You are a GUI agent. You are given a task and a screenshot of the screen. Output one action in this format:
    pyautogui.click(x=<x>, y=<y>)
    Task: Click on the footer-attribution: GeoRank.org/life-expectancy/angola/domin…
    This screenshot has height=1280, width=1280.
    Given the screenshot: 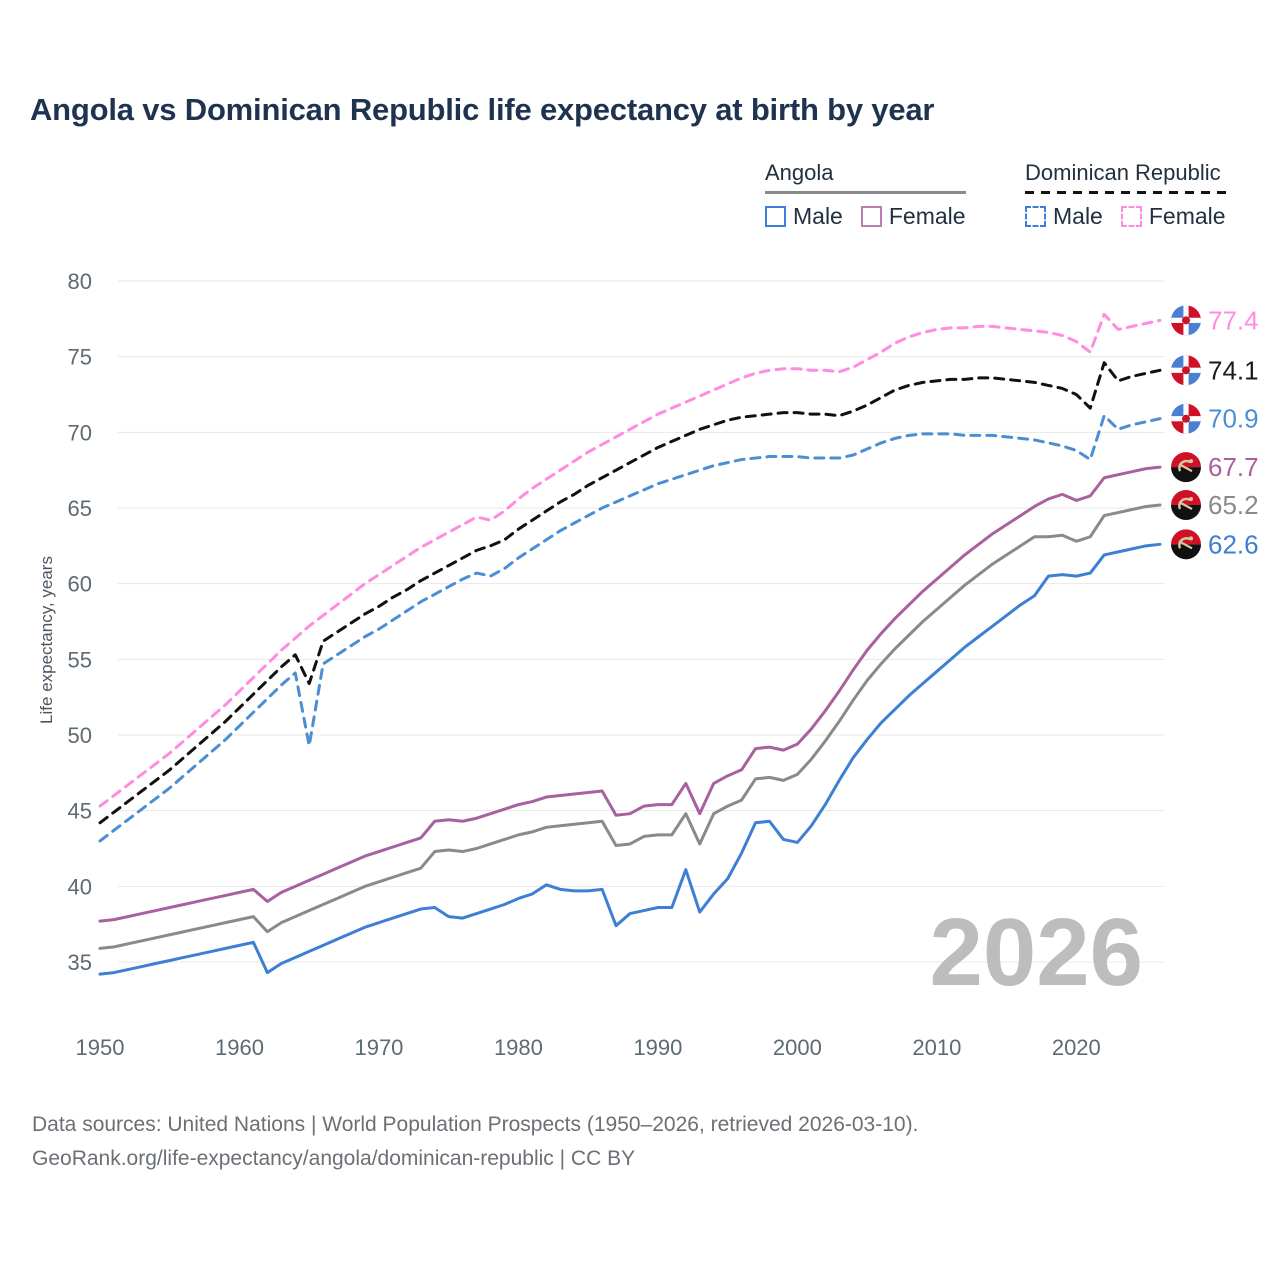 What is the action you would take?
    pyautogui.click(x=334, y=1158)
    